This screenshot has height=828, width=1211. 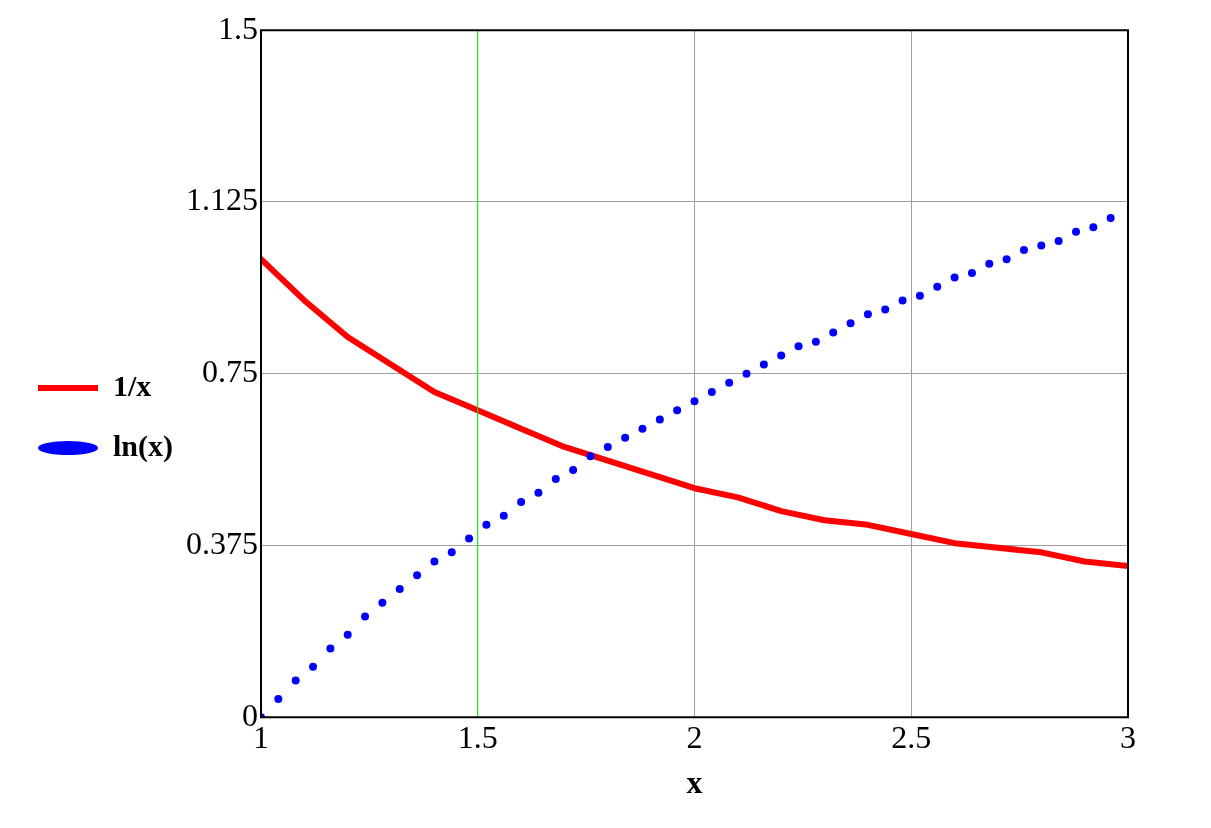 I want to click on x-tick-label: 1.5, so click(x=477, y=736).